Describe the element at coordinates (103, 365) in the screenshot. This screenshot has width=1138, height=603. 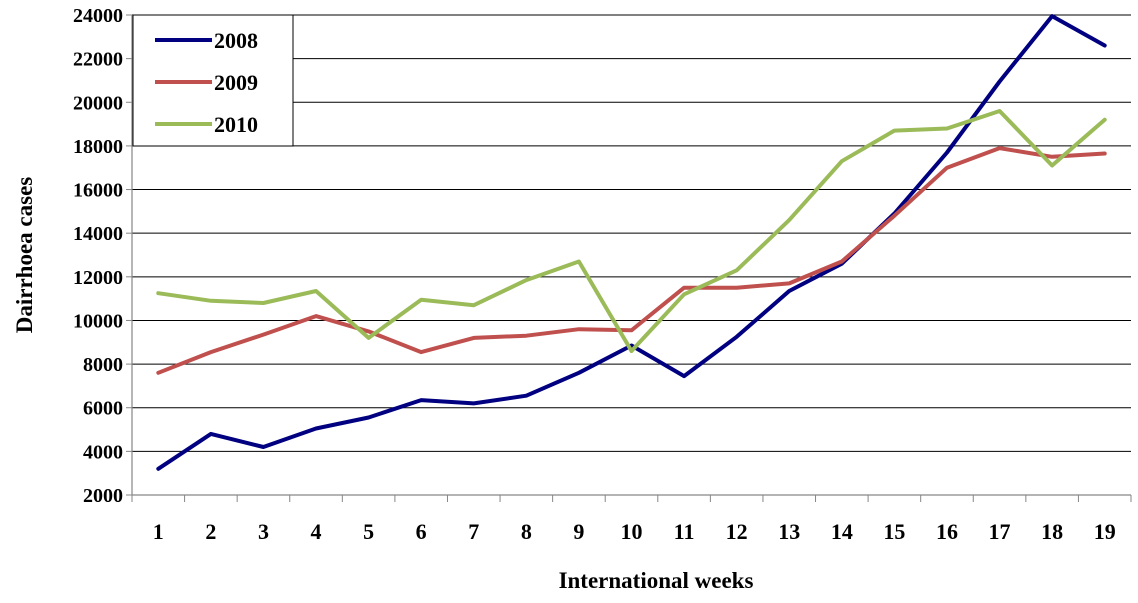
I see `y-tick-label: 8000` at that location.